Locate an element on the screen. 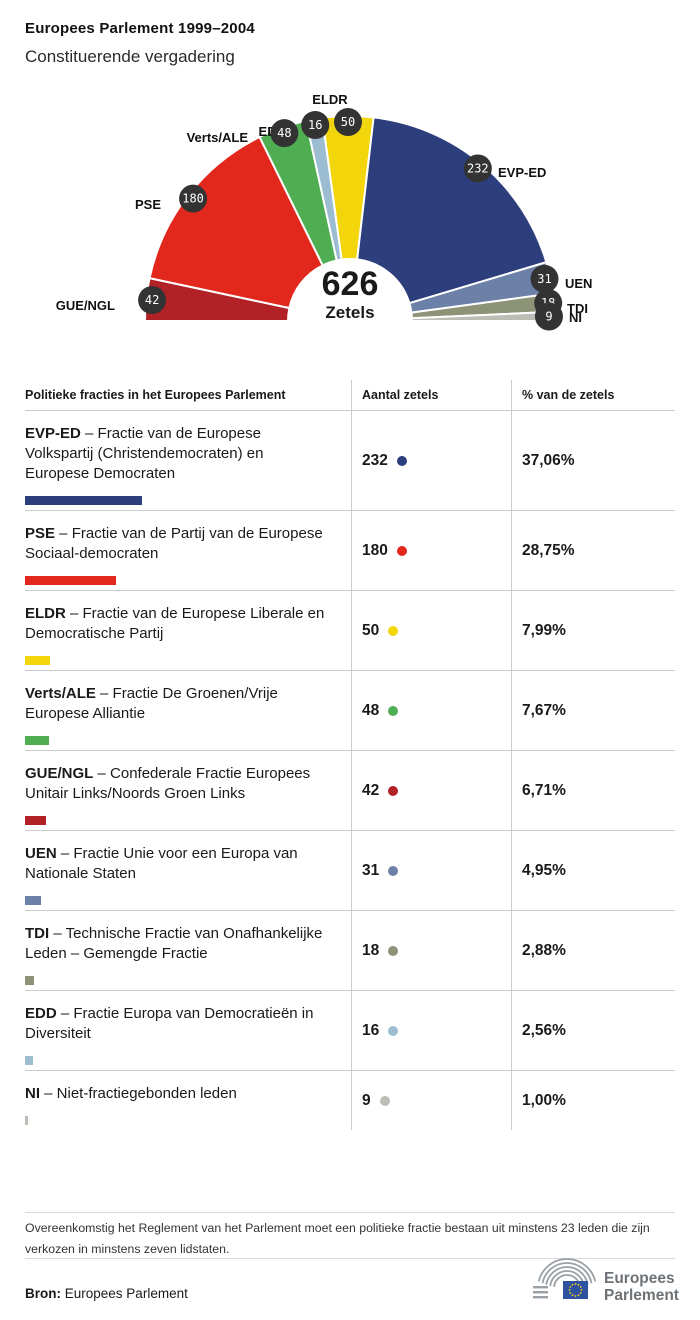 This screenshot has width=700, height=1320. badges-group: 4218048165023231189 is located at coordinates (350, 219).